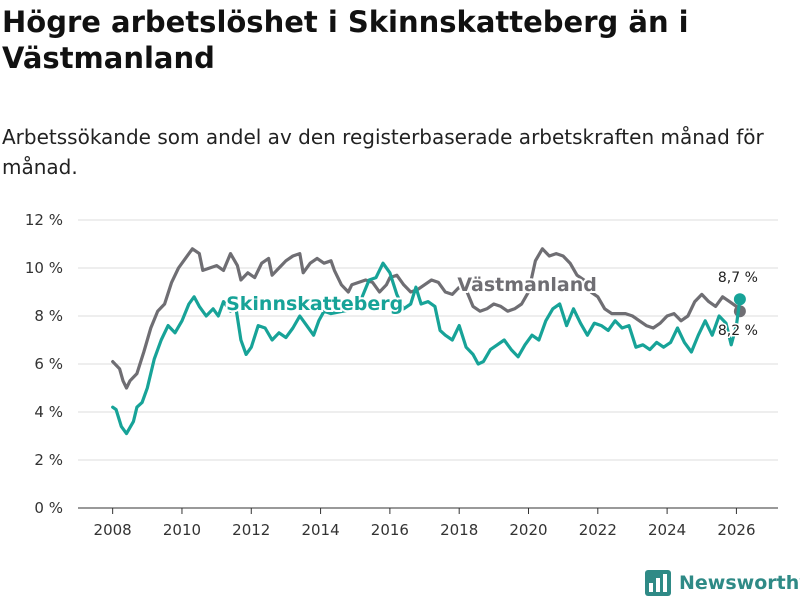 The image size is (800, 600). What do you see at coordinates (48, 508) in the screenshot?
I see `y-tick-label: 0 %` at bounding box center [48, 508].